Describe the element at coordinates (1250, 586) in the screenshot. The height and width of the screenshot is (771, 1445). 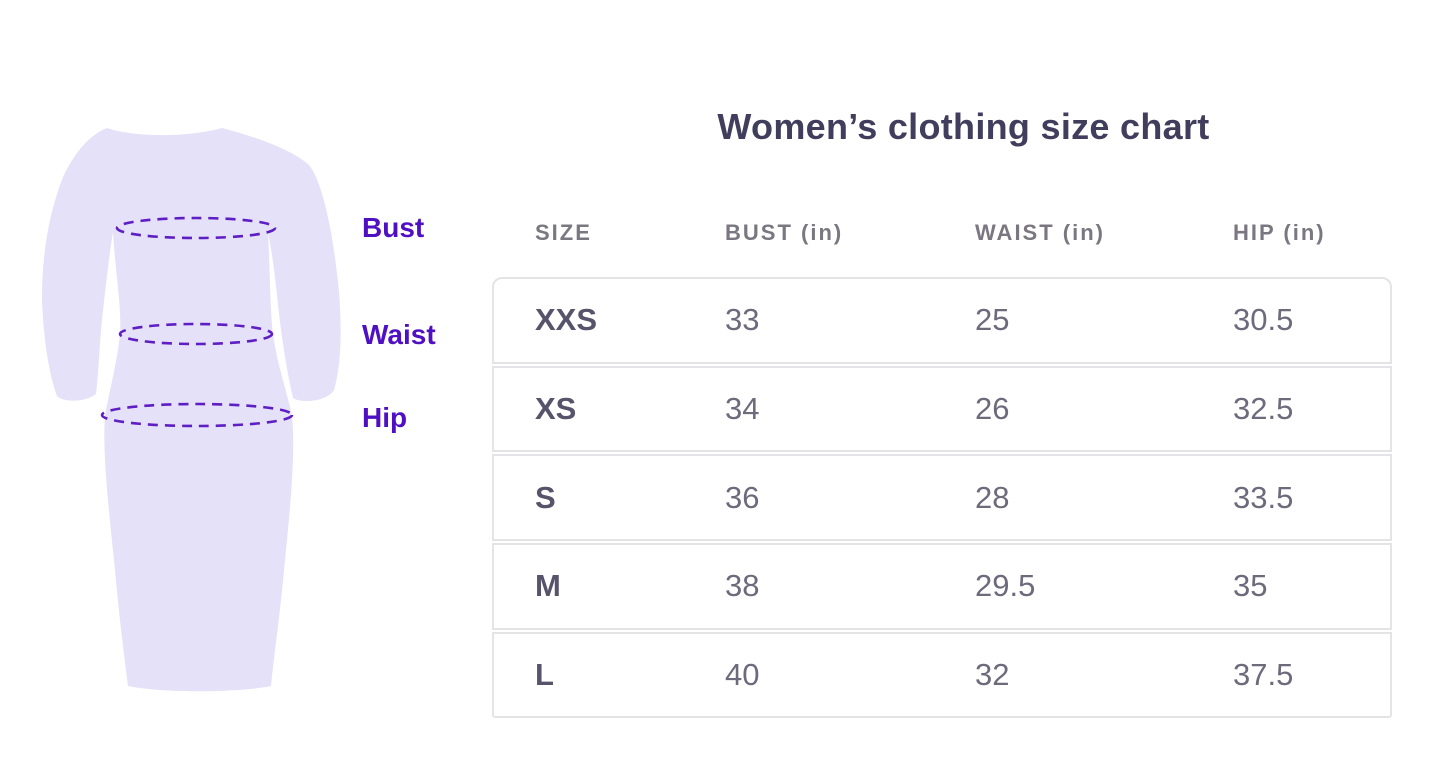
I see `cell-hip: 35` at that location.